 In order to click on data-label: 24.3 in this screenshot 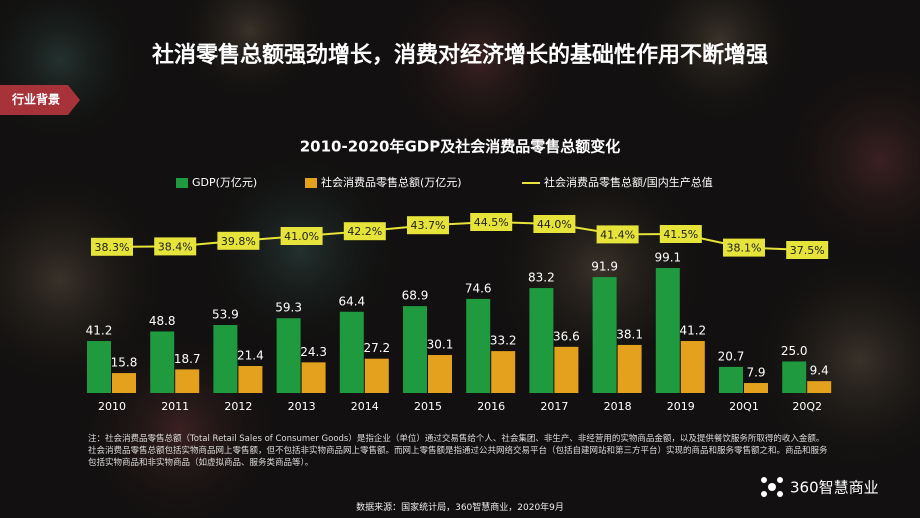, I will do `click(313, 352)`.